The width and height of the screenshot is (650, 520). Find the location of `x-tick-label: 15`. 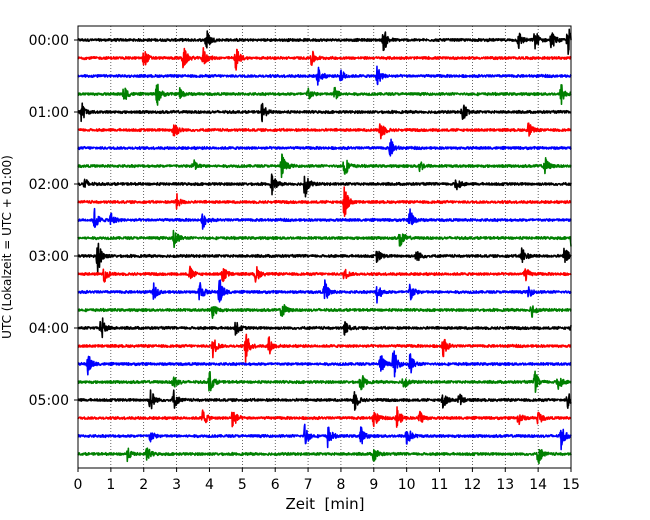

x-tick-label: 15 is located at coordinates (571, 485).